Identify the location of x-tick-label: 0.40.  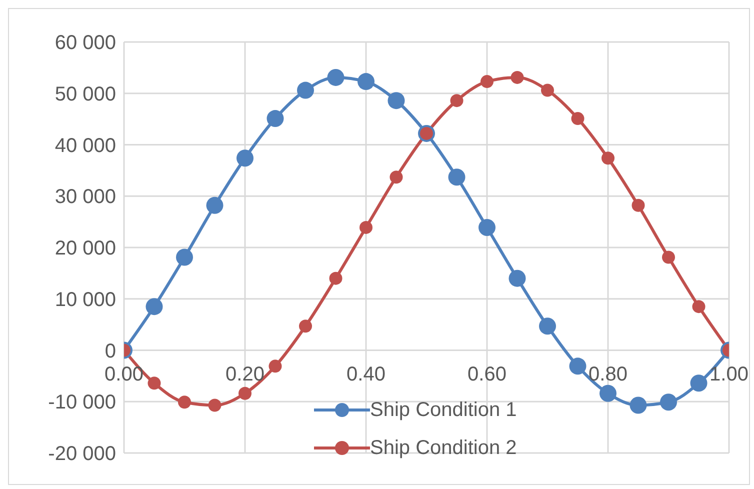
(366, 374).